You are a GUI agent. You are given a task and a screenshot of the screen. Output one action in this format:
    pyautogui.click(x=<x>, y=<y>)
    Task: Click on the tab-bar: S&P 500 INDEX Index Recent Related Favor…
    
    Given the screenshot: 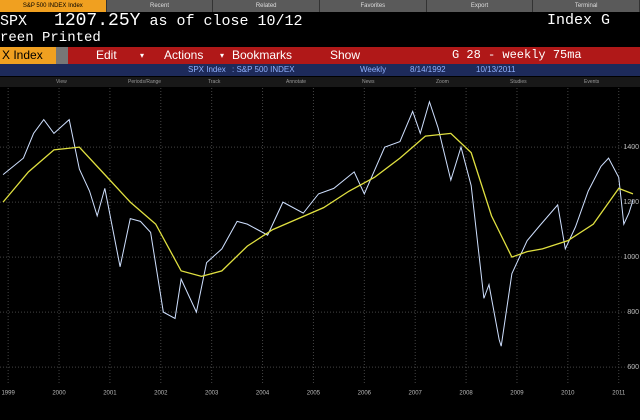 What is the action you would take?
    pyautogui.click(x=320, y=6)
    